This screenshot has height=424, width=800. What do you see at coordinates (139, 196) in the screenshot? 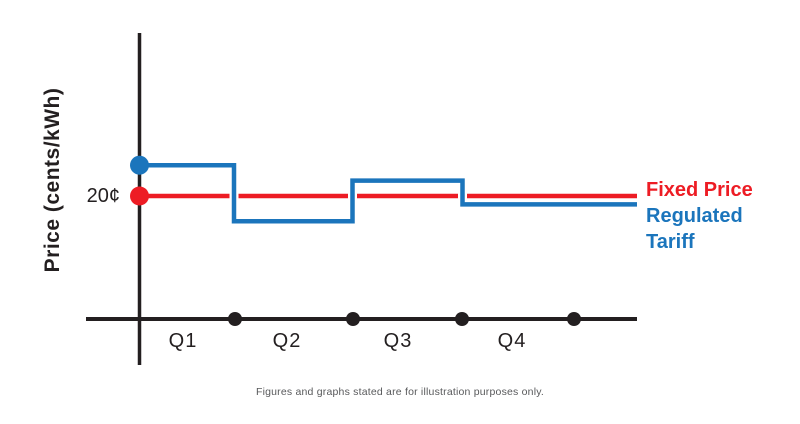
I see `fixed-price-start-dot` at bounding box center [139, 196].